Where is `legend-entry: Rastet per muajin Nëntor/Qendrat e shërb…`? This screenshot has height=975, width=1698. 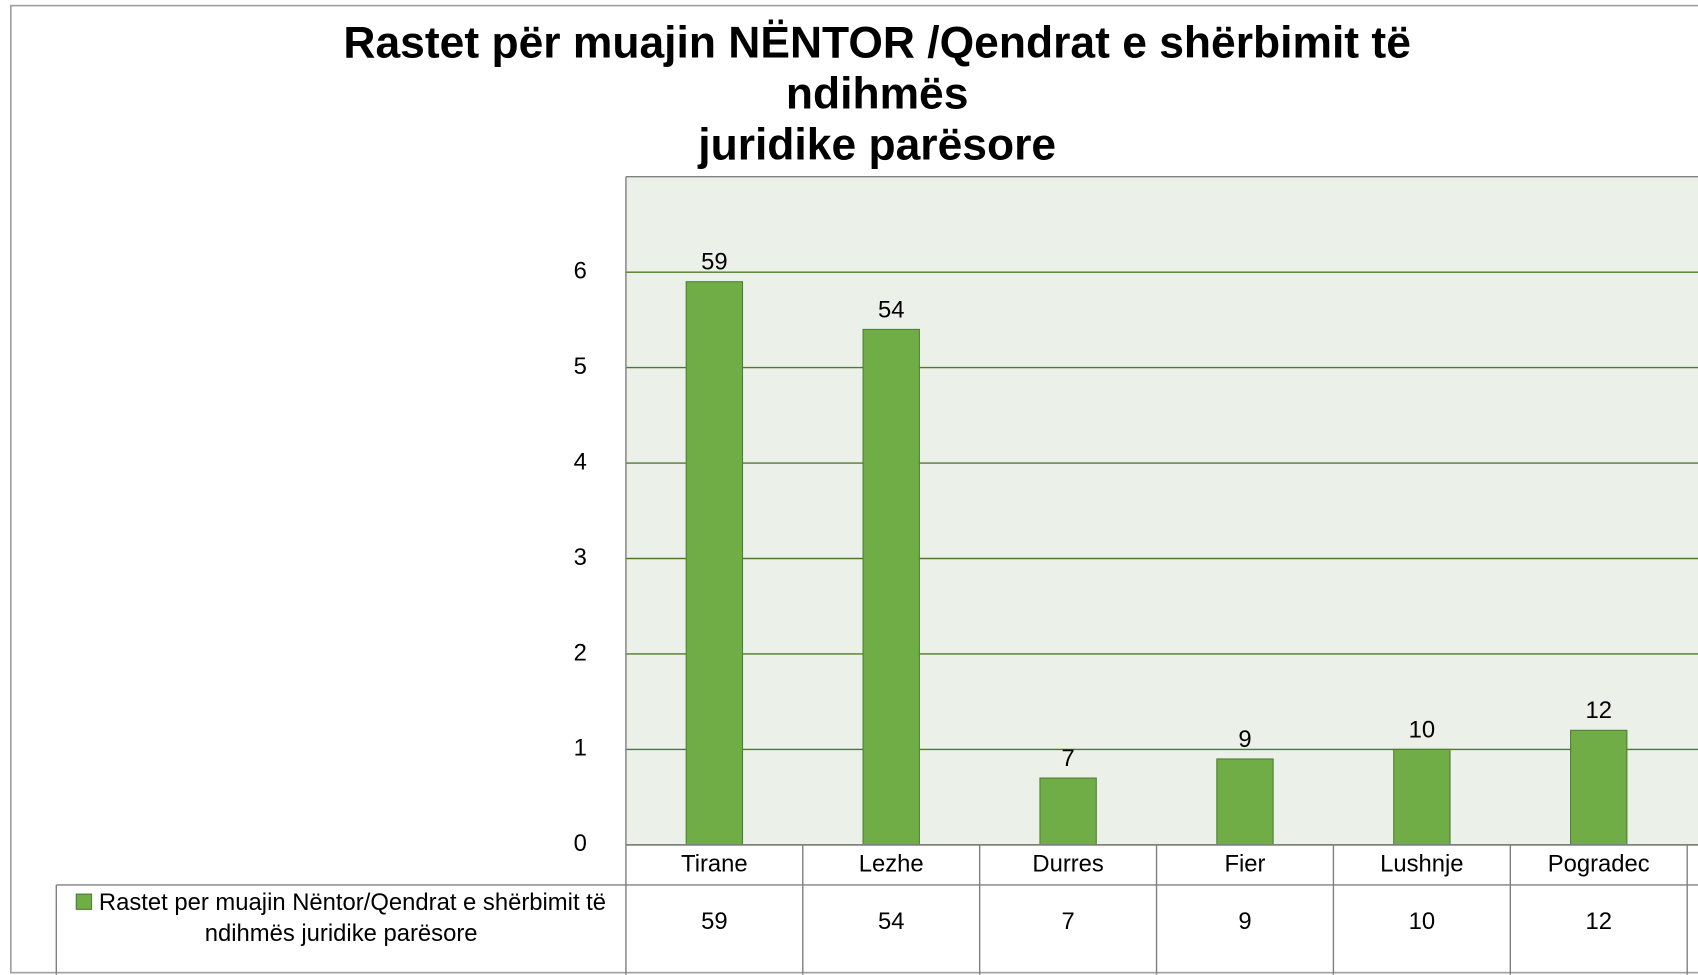 legend-entry: Rastet per muajin Nëntor/Qendrat e shërb… is located at coordinates (341, 917).